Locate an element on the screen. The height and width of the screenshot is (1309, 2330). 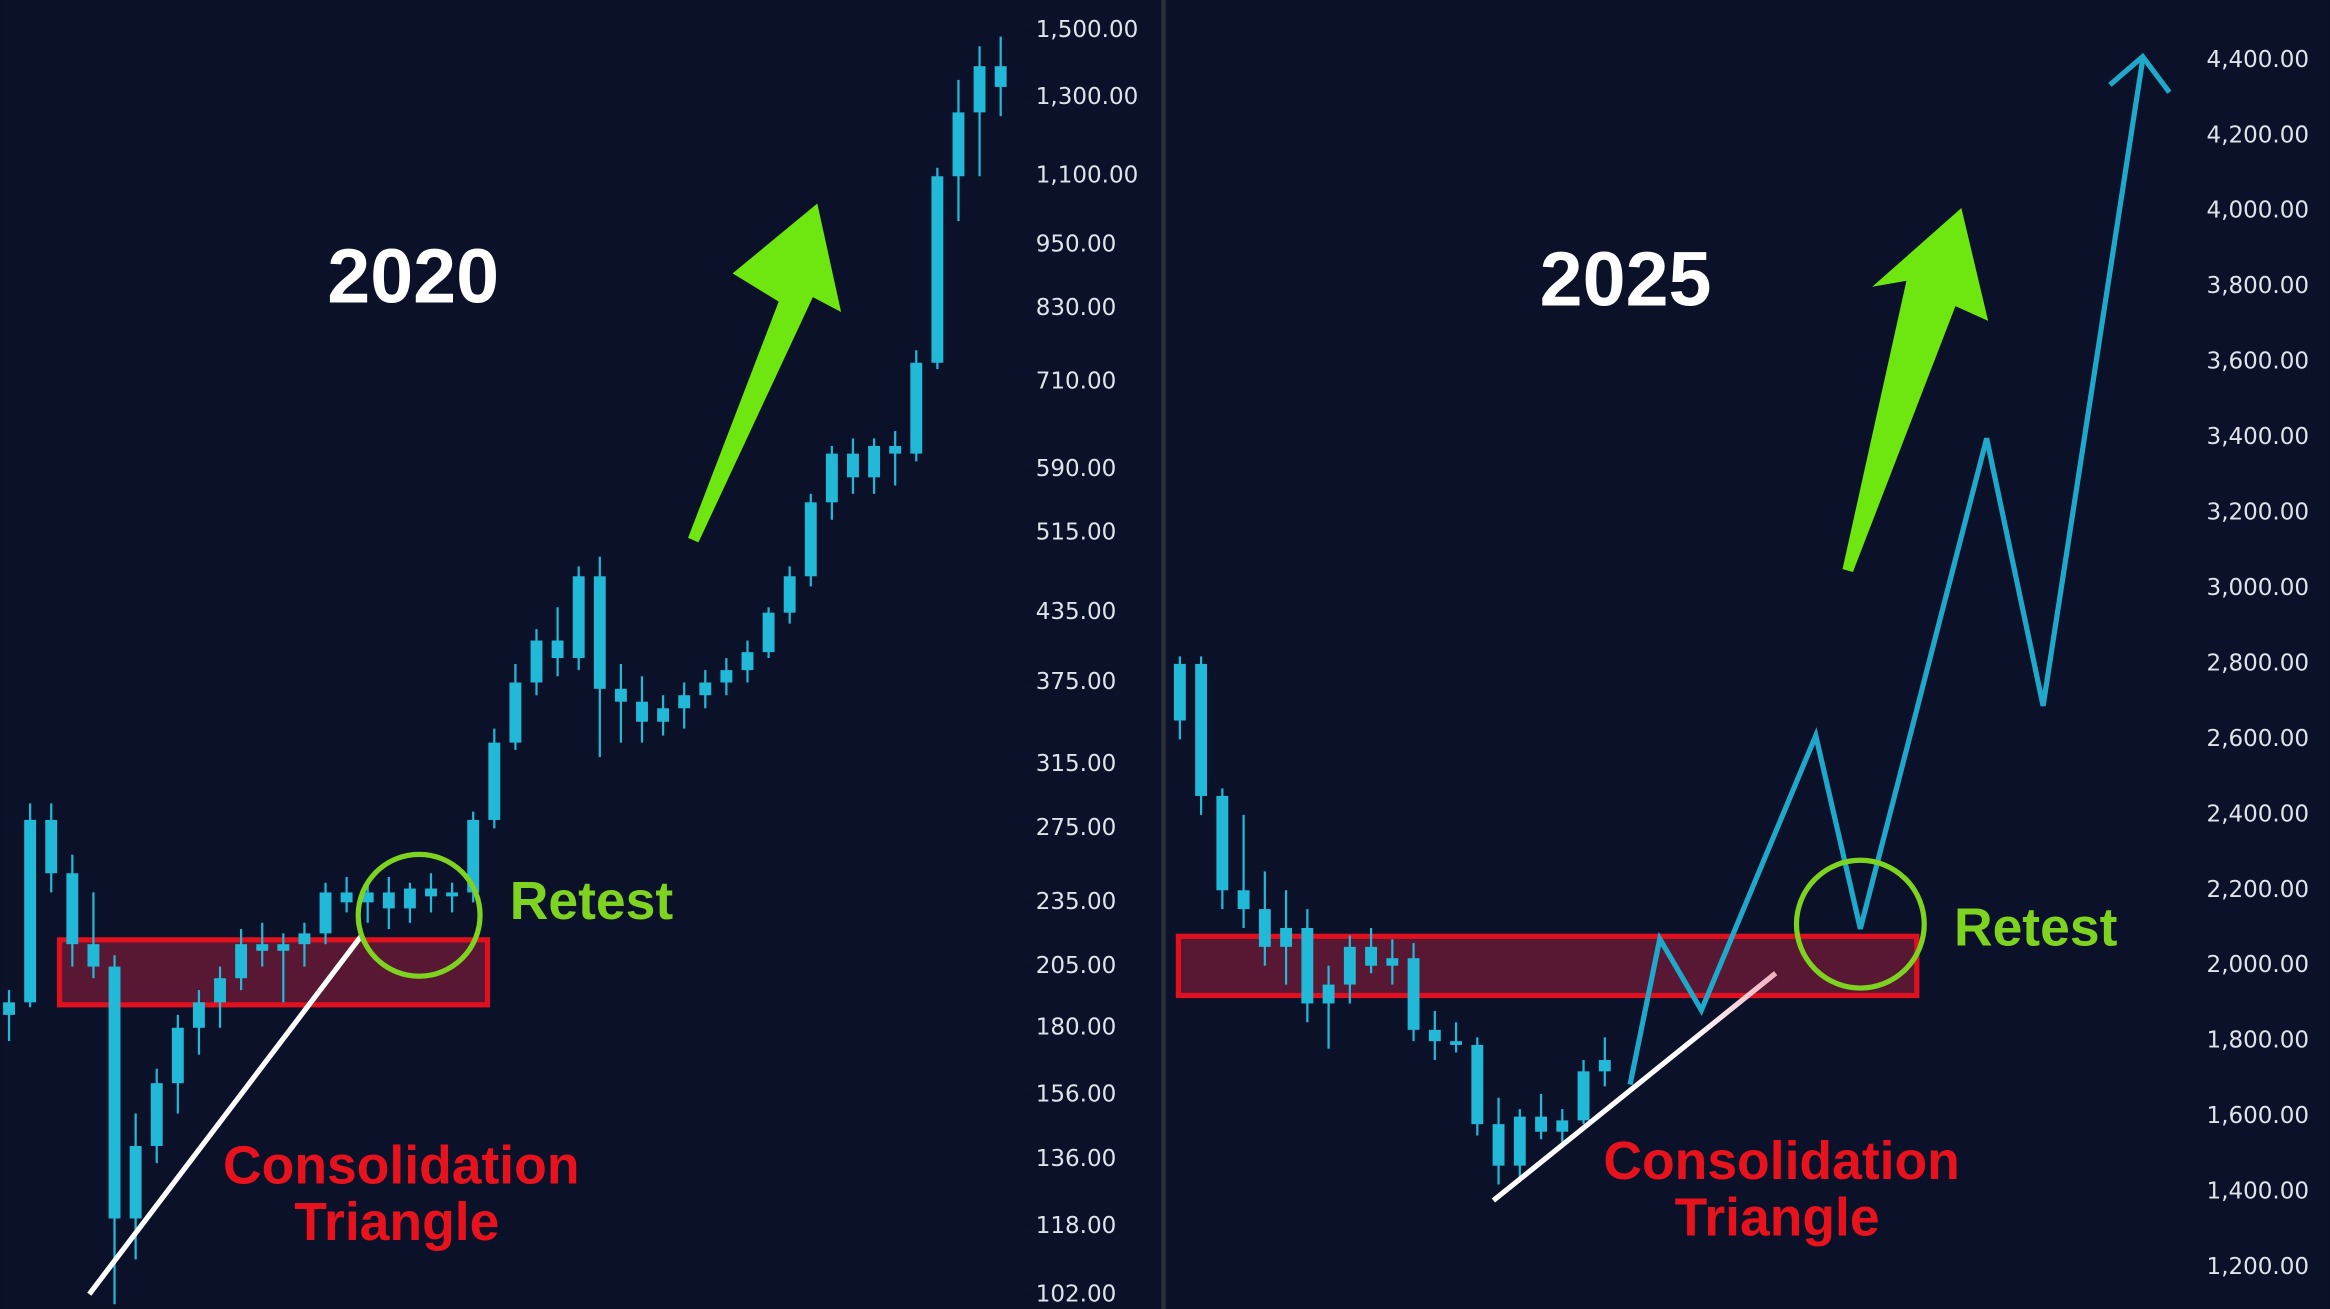
y-tick-label: 102.00 is located at coordinates (1076, 1294).